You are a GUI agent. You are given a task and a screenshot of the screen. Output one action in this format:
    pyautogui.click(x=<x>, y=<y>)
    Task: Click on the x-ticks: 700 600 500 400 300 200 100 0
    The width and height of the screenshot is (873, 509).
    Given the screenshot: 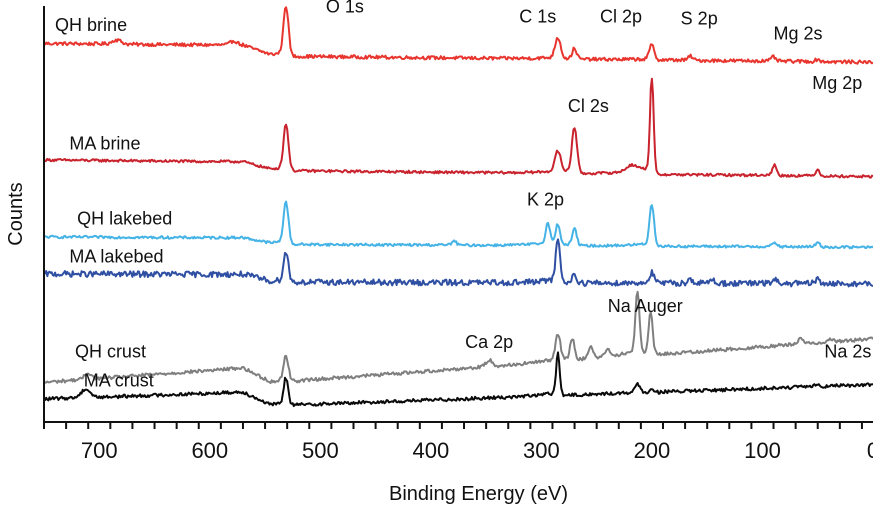 What is the action you would take?
    pyautogui.click(x=458, y=442)
    